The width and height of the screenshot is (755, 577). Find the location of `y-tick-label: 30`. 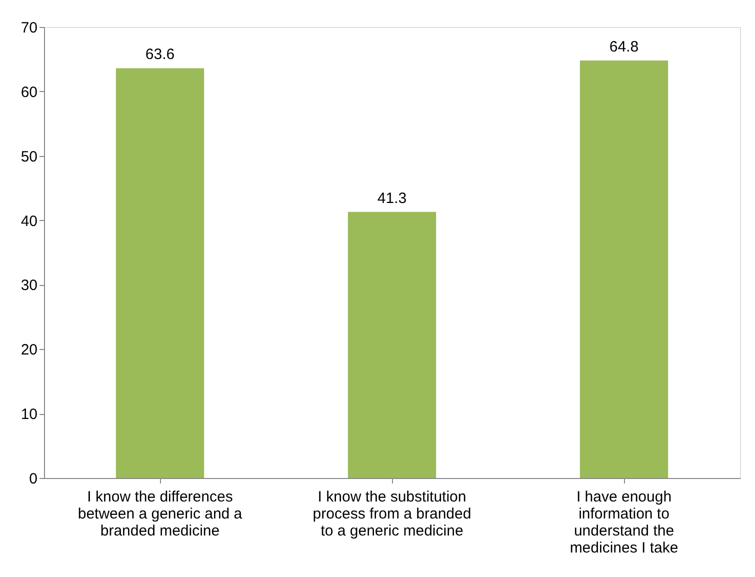

y-tick-label: 30 is located at coordinates (29, 285).